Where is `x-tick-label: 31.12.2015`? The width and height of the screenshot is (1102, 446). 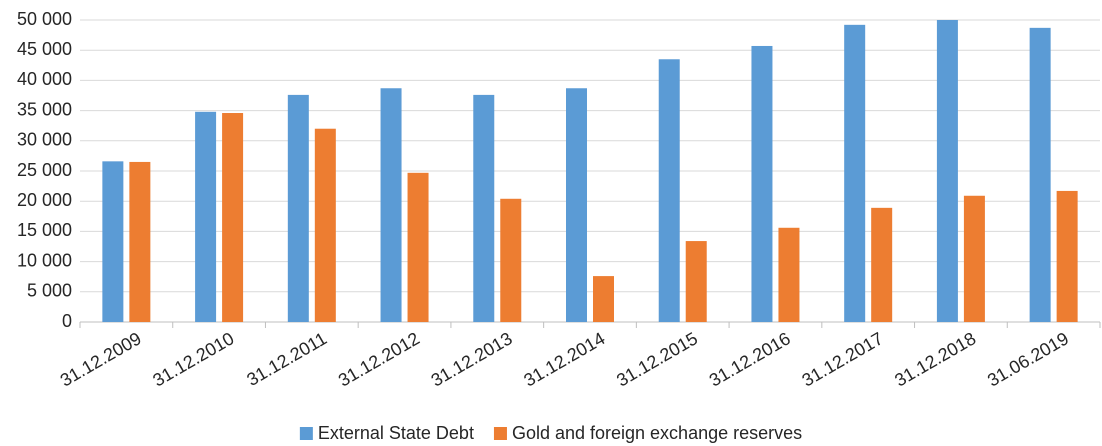
x-tick-label: 31.12.2015 is located at coordinates (657, 359).